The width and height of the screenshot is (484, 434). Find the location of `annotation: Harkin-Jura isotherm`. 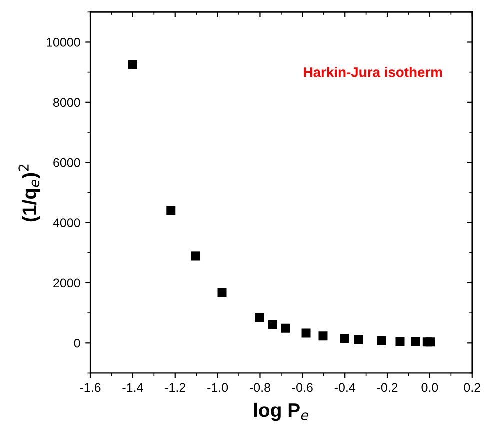

annotation: Harkin-Jura isotherm is located at coordinates (373, 72).